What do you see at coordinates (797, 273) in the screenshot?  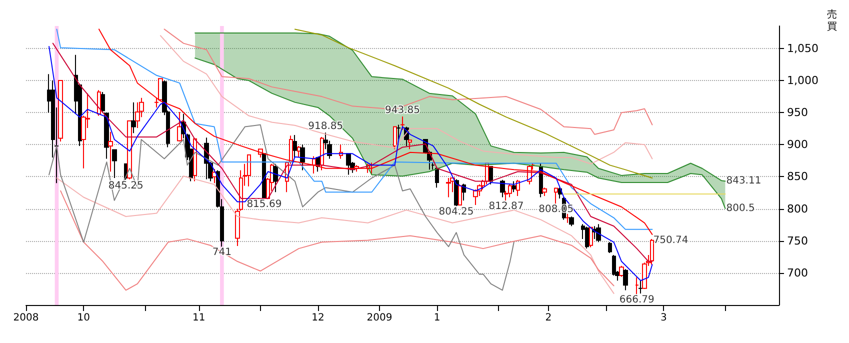 I see `y-tick-label: 700` at bounding box center [797, 273].